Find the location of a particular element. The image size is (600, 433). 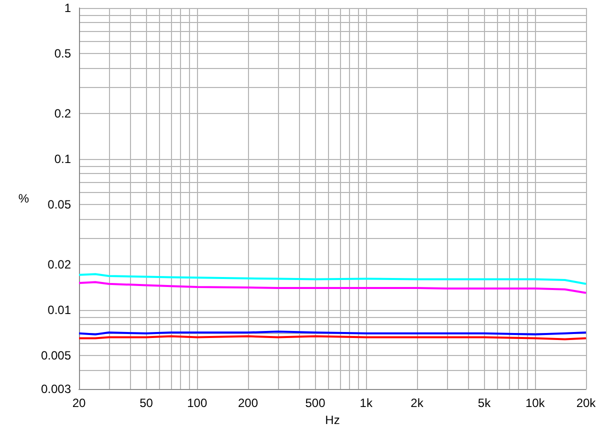

x-tick-label: 200 is located at coordinates (248, 403).